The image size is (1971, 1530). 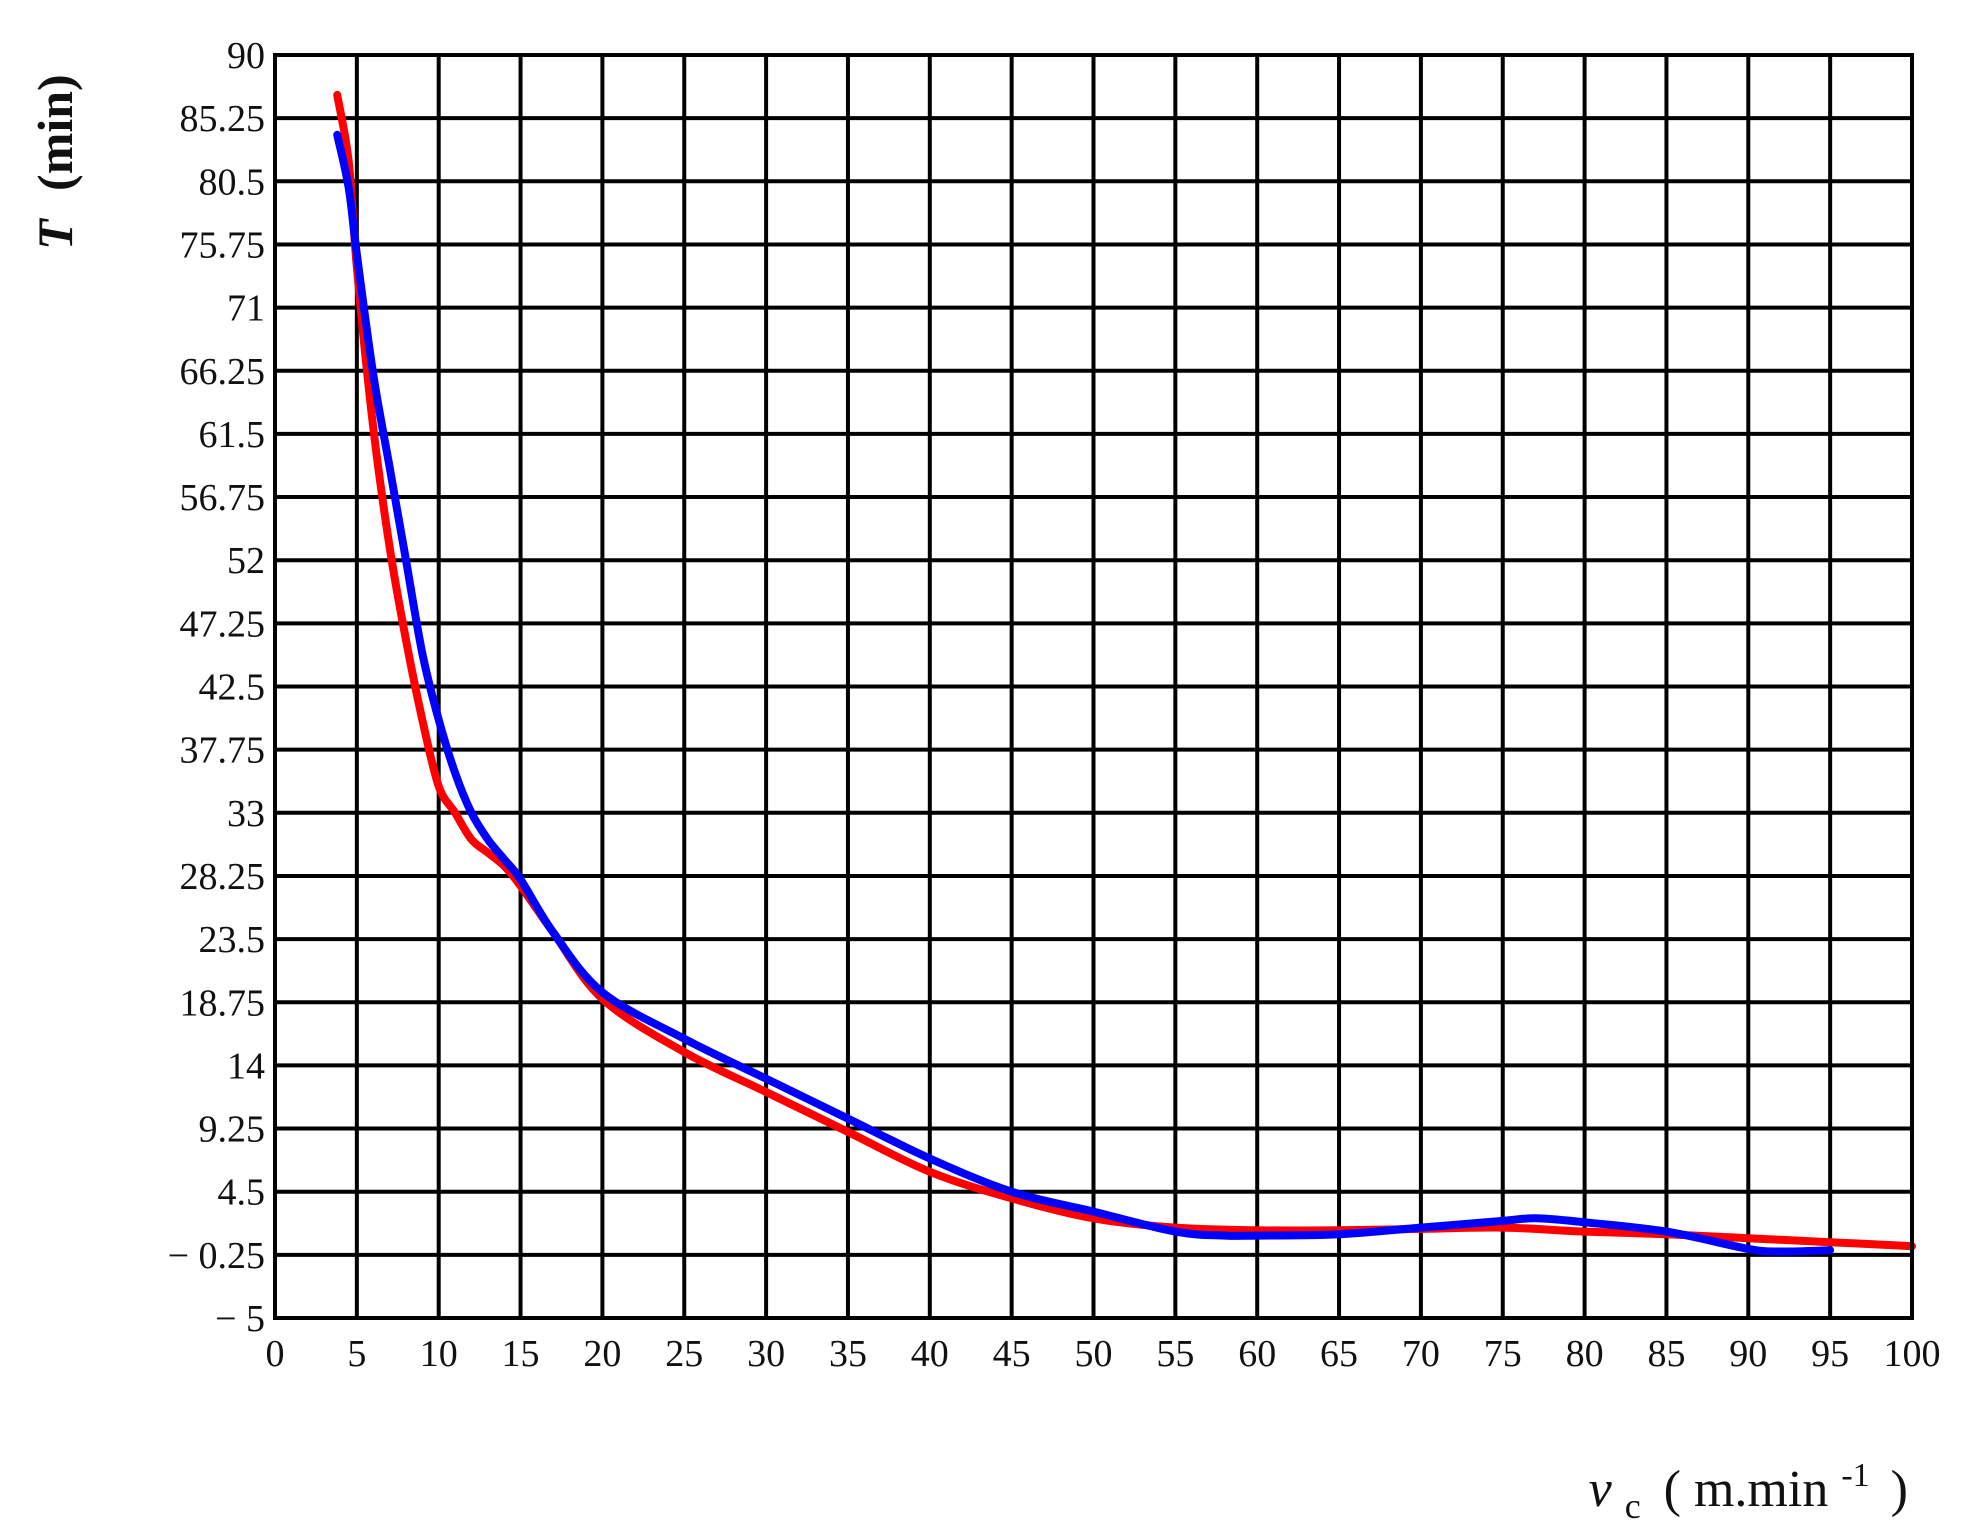 I want to click on x-tick-label: 80, so click(x=1585, y=1354).